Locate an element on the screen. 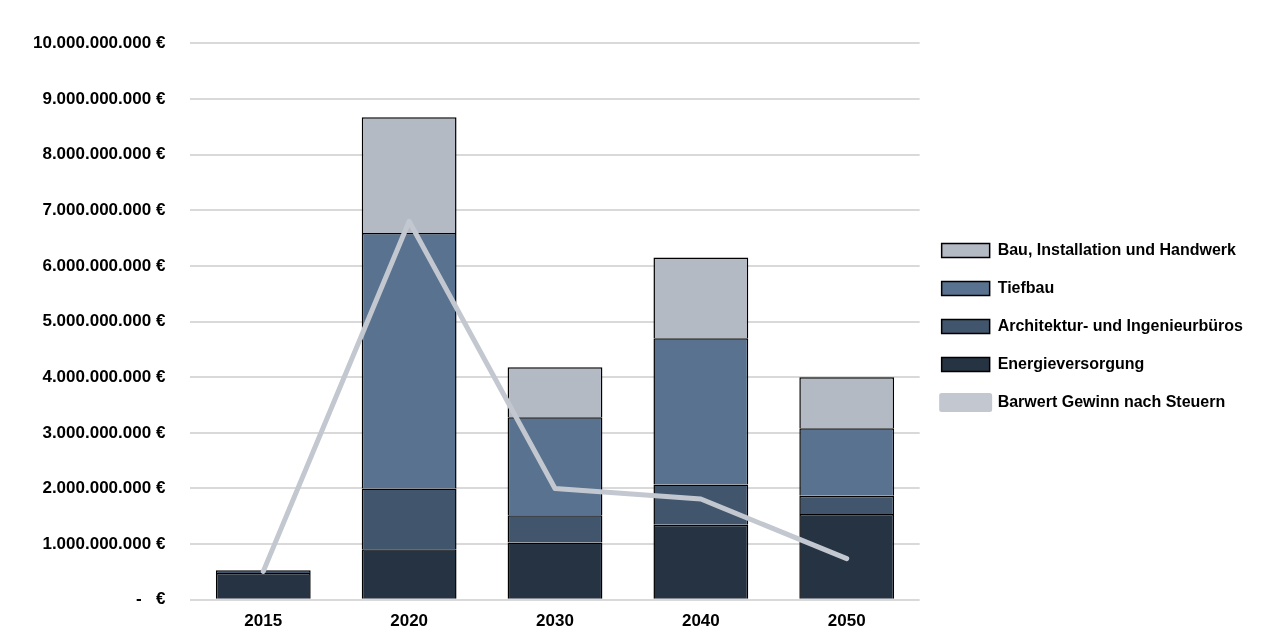  x-tick-label: 2050 is located at coordinates (846, 620).